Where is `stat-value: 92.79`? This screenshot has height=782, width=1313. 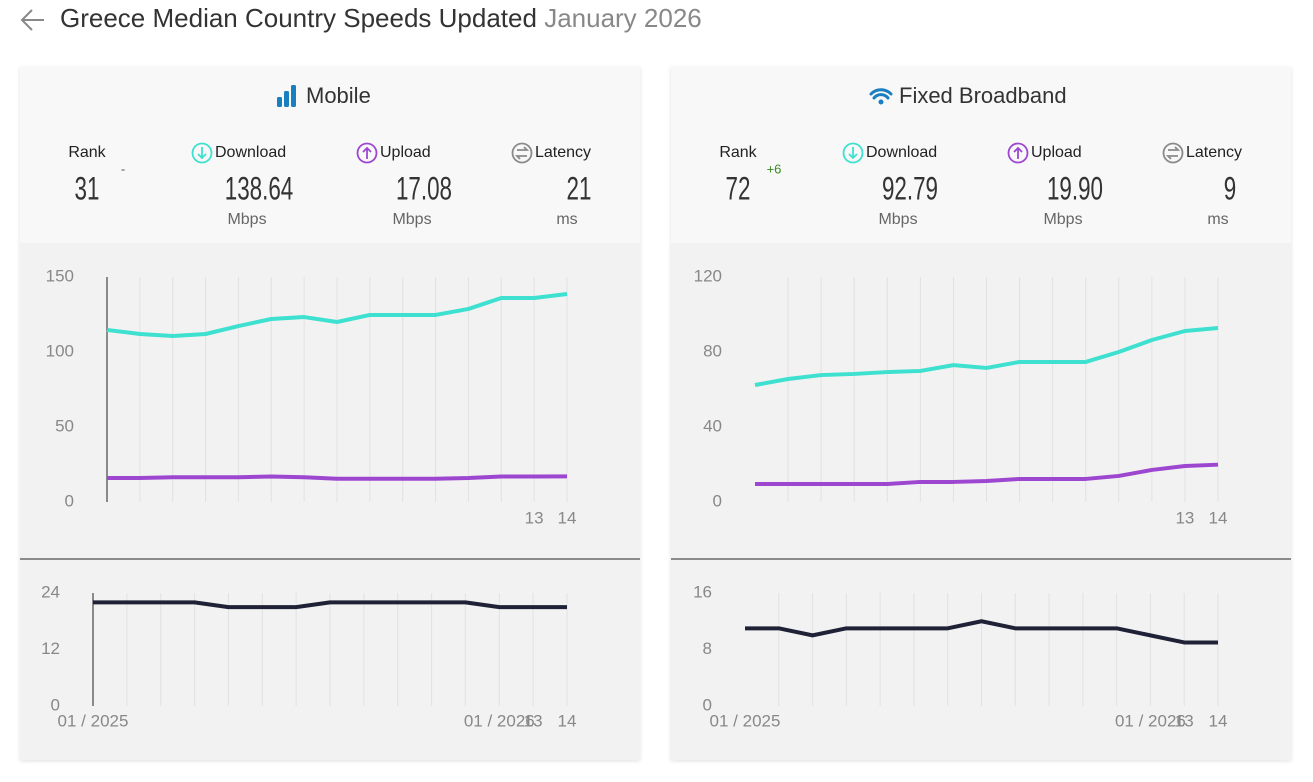 stat-value: 92.79 is located at coordinates (910, 188).